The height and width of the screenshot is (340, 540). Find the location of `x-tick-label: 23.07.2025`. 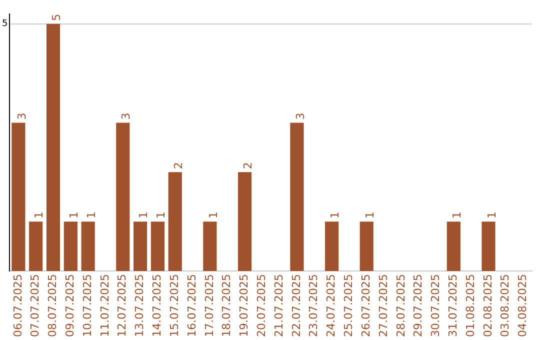

x-tick-label: 23.07.2025 is located at coordinates (313, 306).